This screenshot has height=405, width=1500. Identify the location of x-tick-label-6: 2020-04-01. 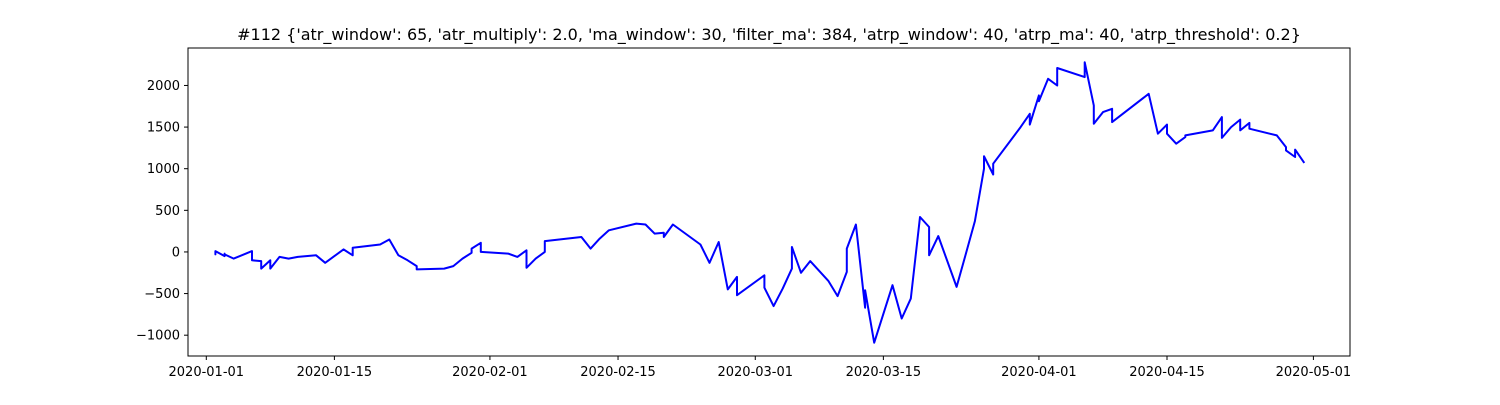
(1039, 372).